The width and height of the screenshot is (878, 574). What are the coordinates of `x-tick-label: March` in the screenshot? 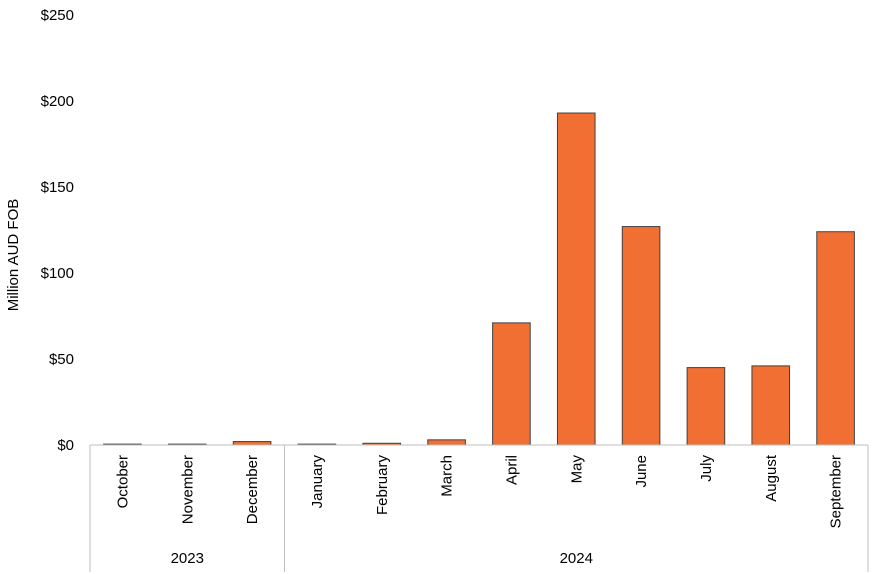 It's located at (447, 476).